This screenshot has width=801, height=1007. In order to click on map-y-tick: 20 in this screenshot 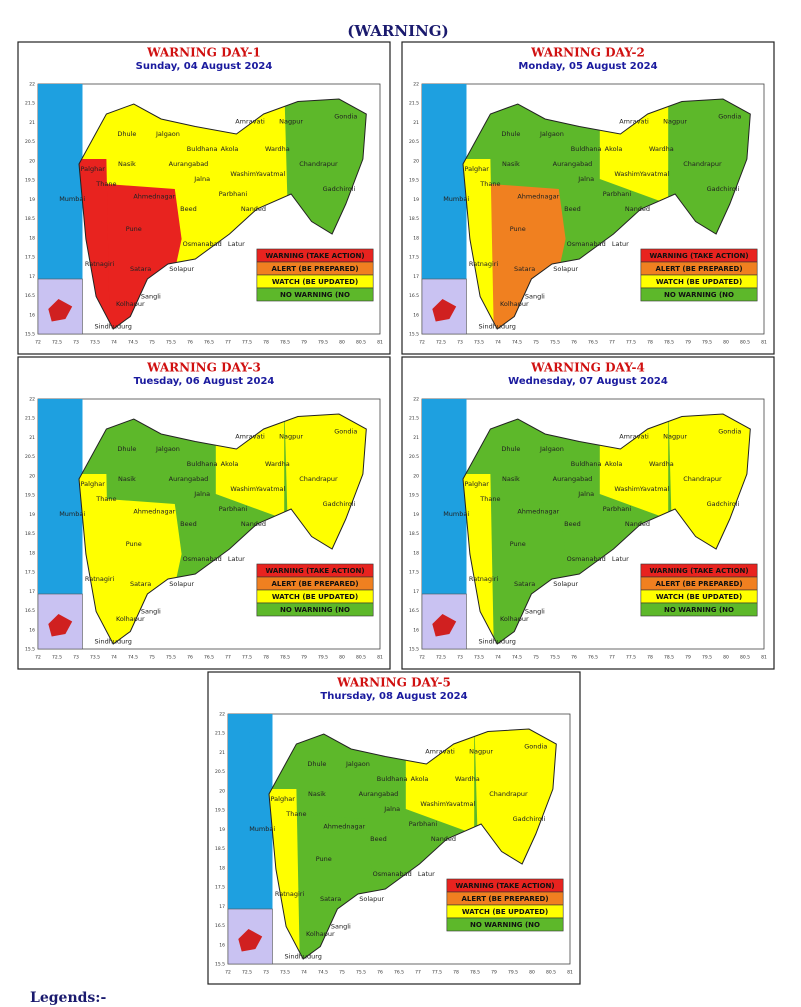, I will do `click(32, 161)`.